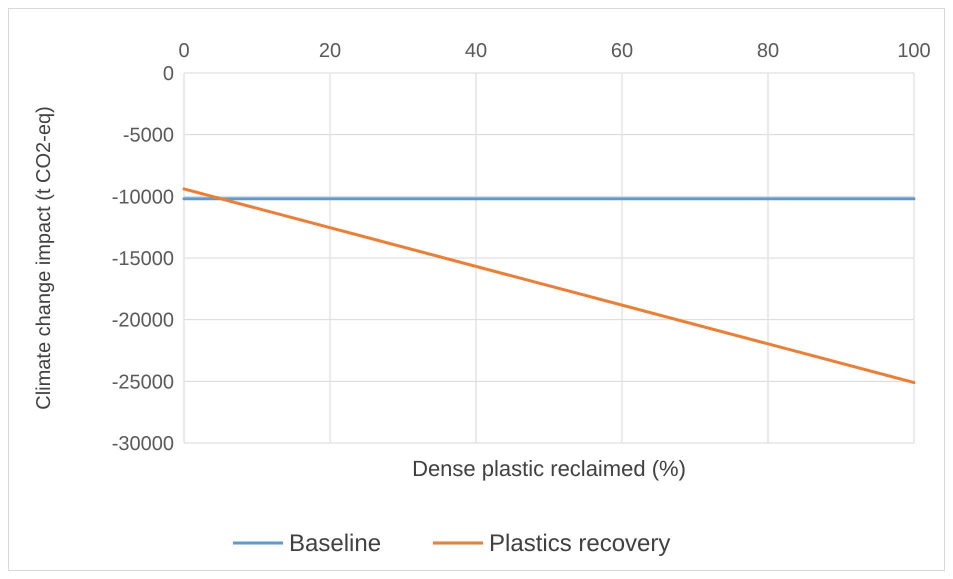  What do you see at coordinates (143, 259) in the screenshot?
I see `y-tick-label: -15000` at bounding box center [143, 259].